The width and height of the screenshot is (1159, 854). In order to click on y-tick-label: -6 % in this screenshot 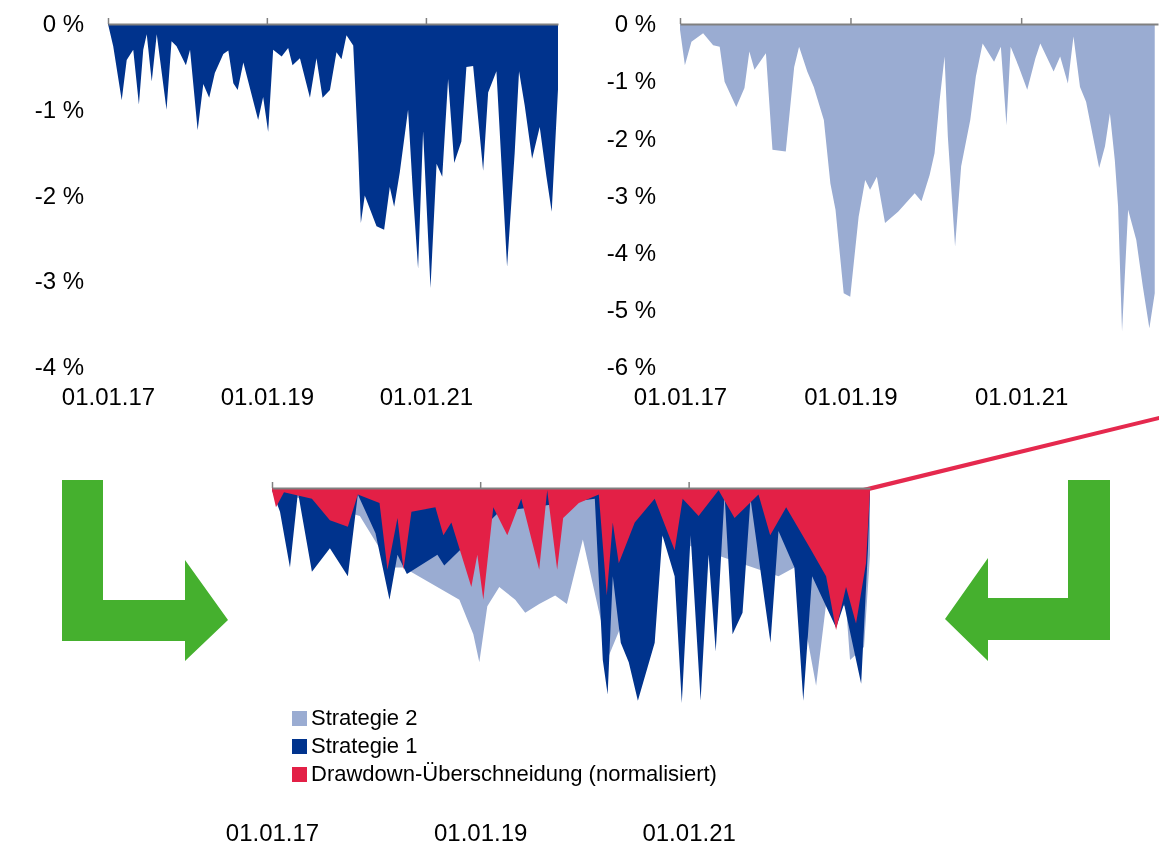, I will do `click(631, 367)`.